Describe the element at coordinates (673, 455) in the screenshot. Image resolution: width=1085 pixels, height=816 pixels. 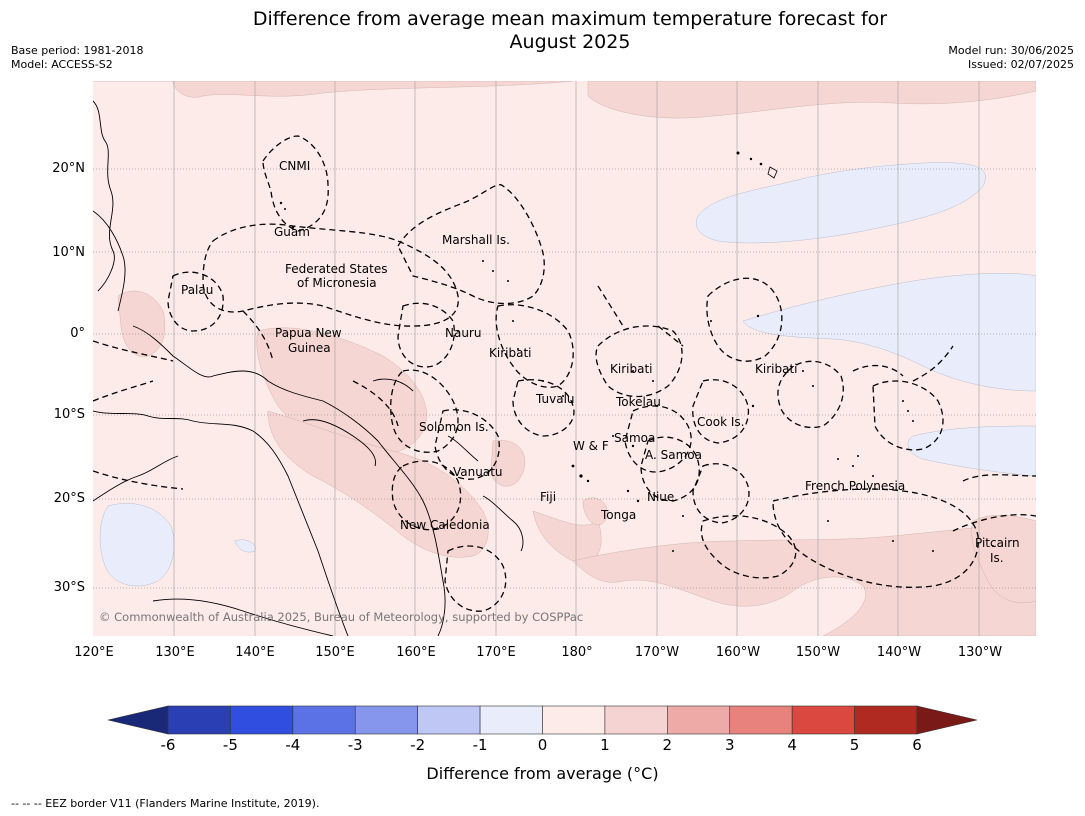
I see `region-am-samoa: A. Samoa` at that location.